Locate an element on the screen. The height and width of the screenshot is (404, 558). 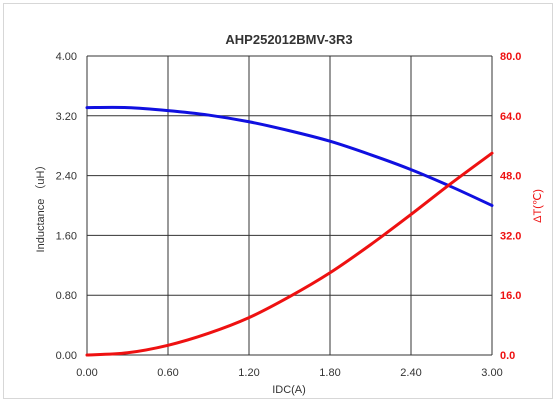
x-tick-label: 0.60 is located at coordinates (167, 373).